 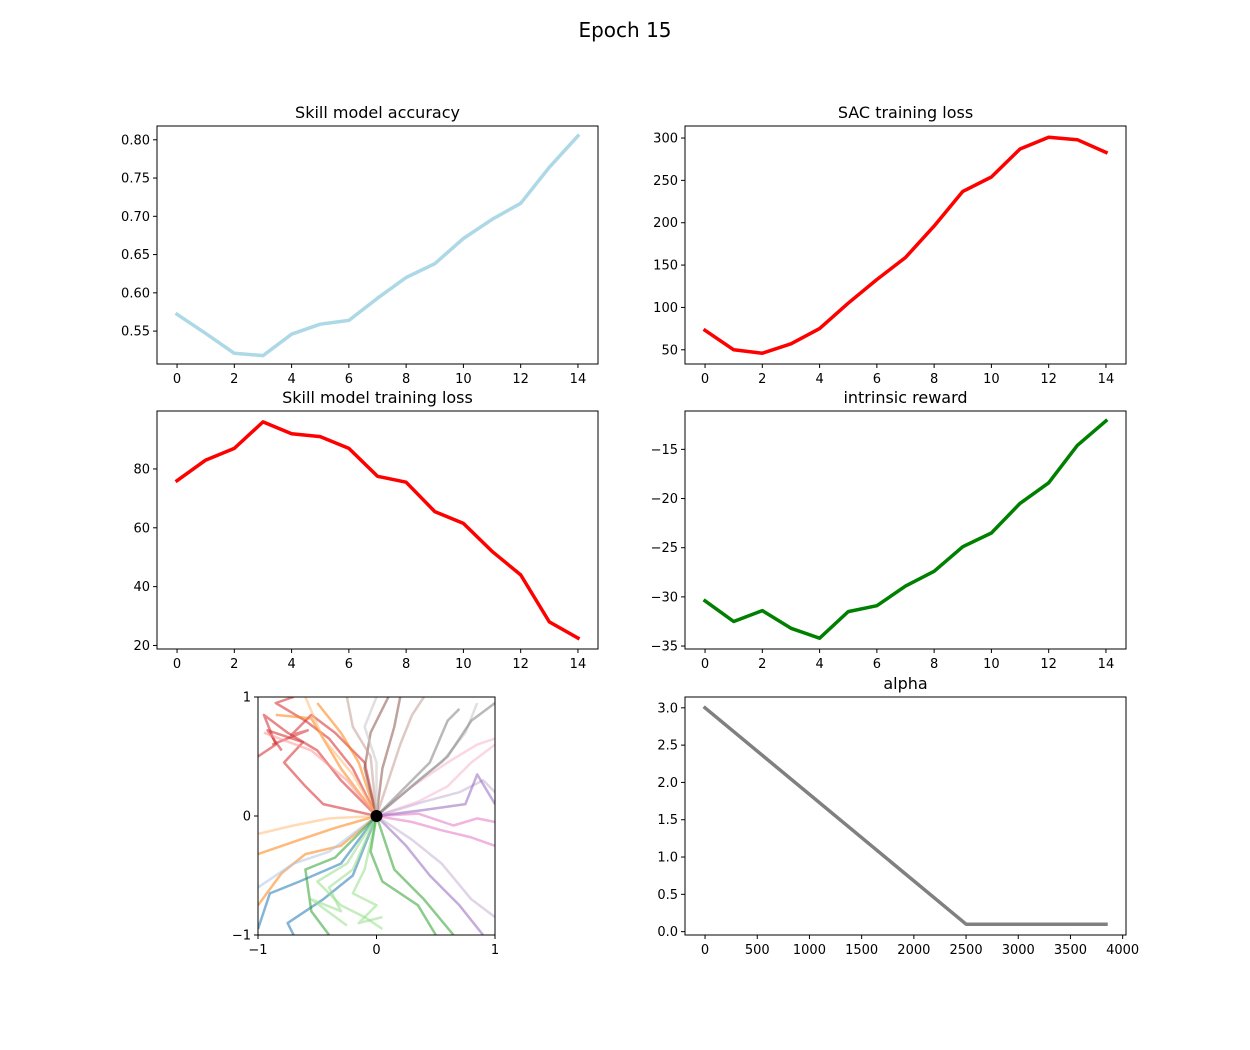 I want to click on x-tick-label: 1000, so click(x=809, y=950).